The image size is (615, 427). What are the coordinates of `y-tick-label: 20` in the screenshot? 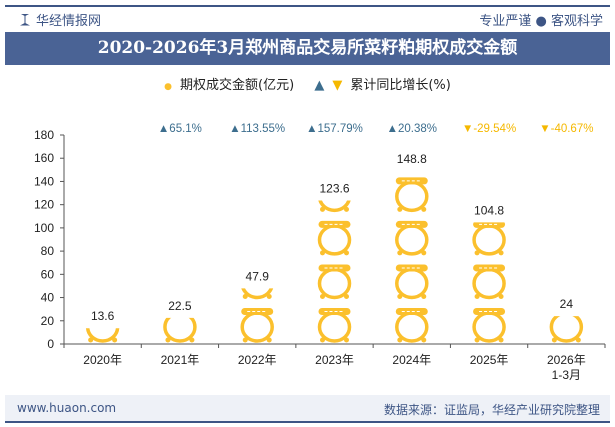 It's located at (48, 321).